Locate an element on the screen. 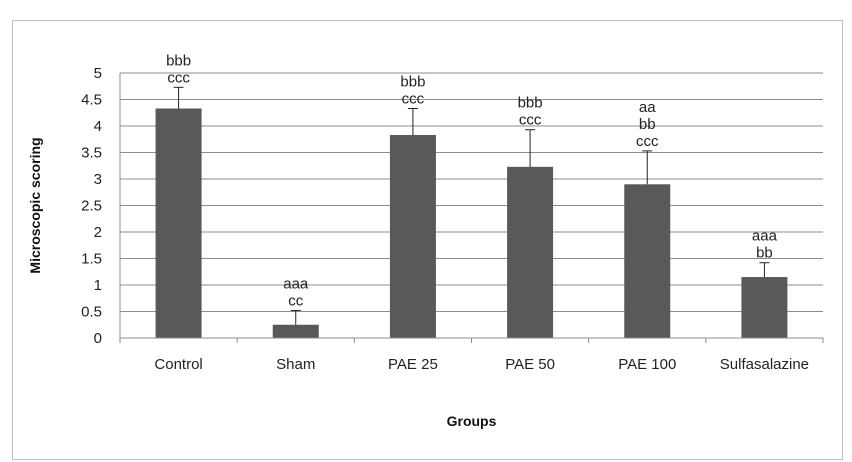  y-tick-label: 1.5 is located at coordinates (91, 259).